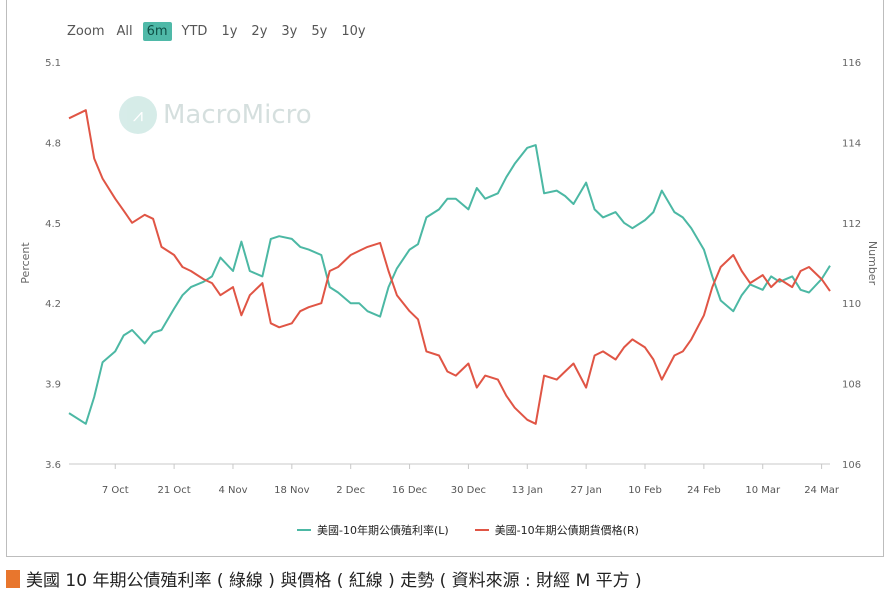  What do you see at coordinates (822, 490) in the screenshot?
I see `x-tick-label: 24 Mar` at bounding box center [822, 490].